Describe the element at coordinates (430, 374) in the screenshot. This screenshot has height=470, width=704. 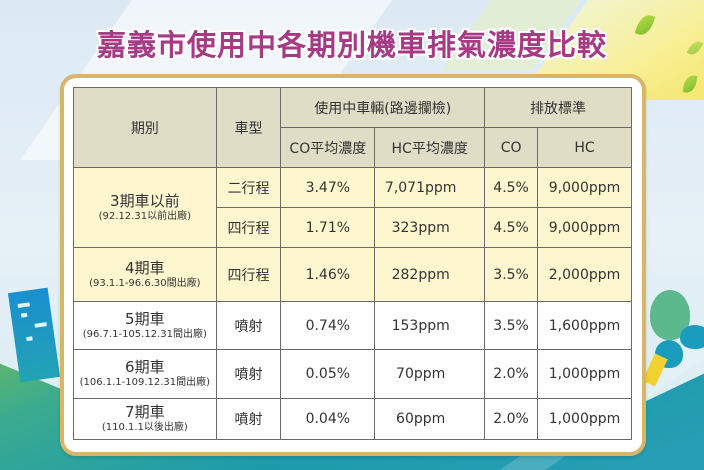
I see `hc-average-cell: 70ppm` at that location.